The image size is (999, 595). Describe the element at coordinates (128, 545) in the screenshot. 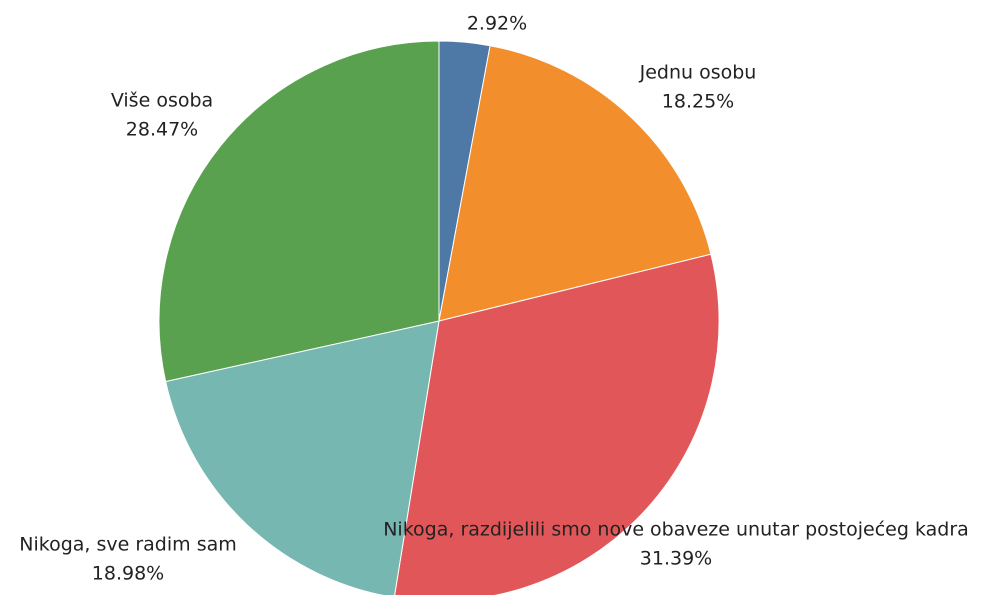

I see `slice-category-label: Nikoga, sve radim sam` at that location.